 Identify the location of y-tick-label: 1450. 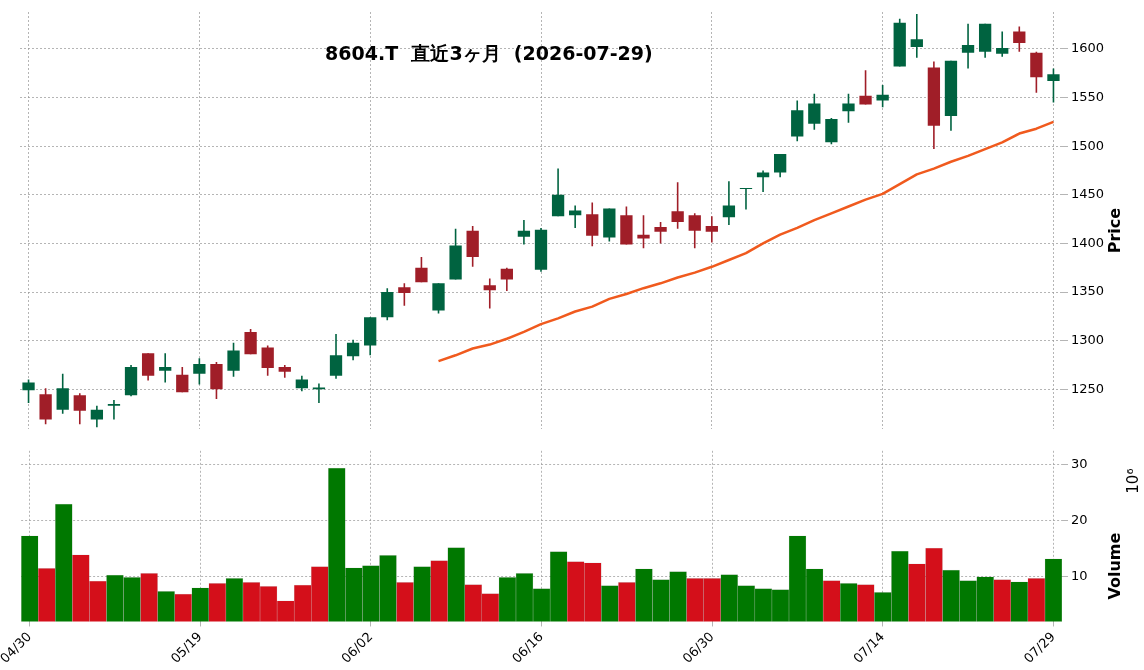
(1088, 194).